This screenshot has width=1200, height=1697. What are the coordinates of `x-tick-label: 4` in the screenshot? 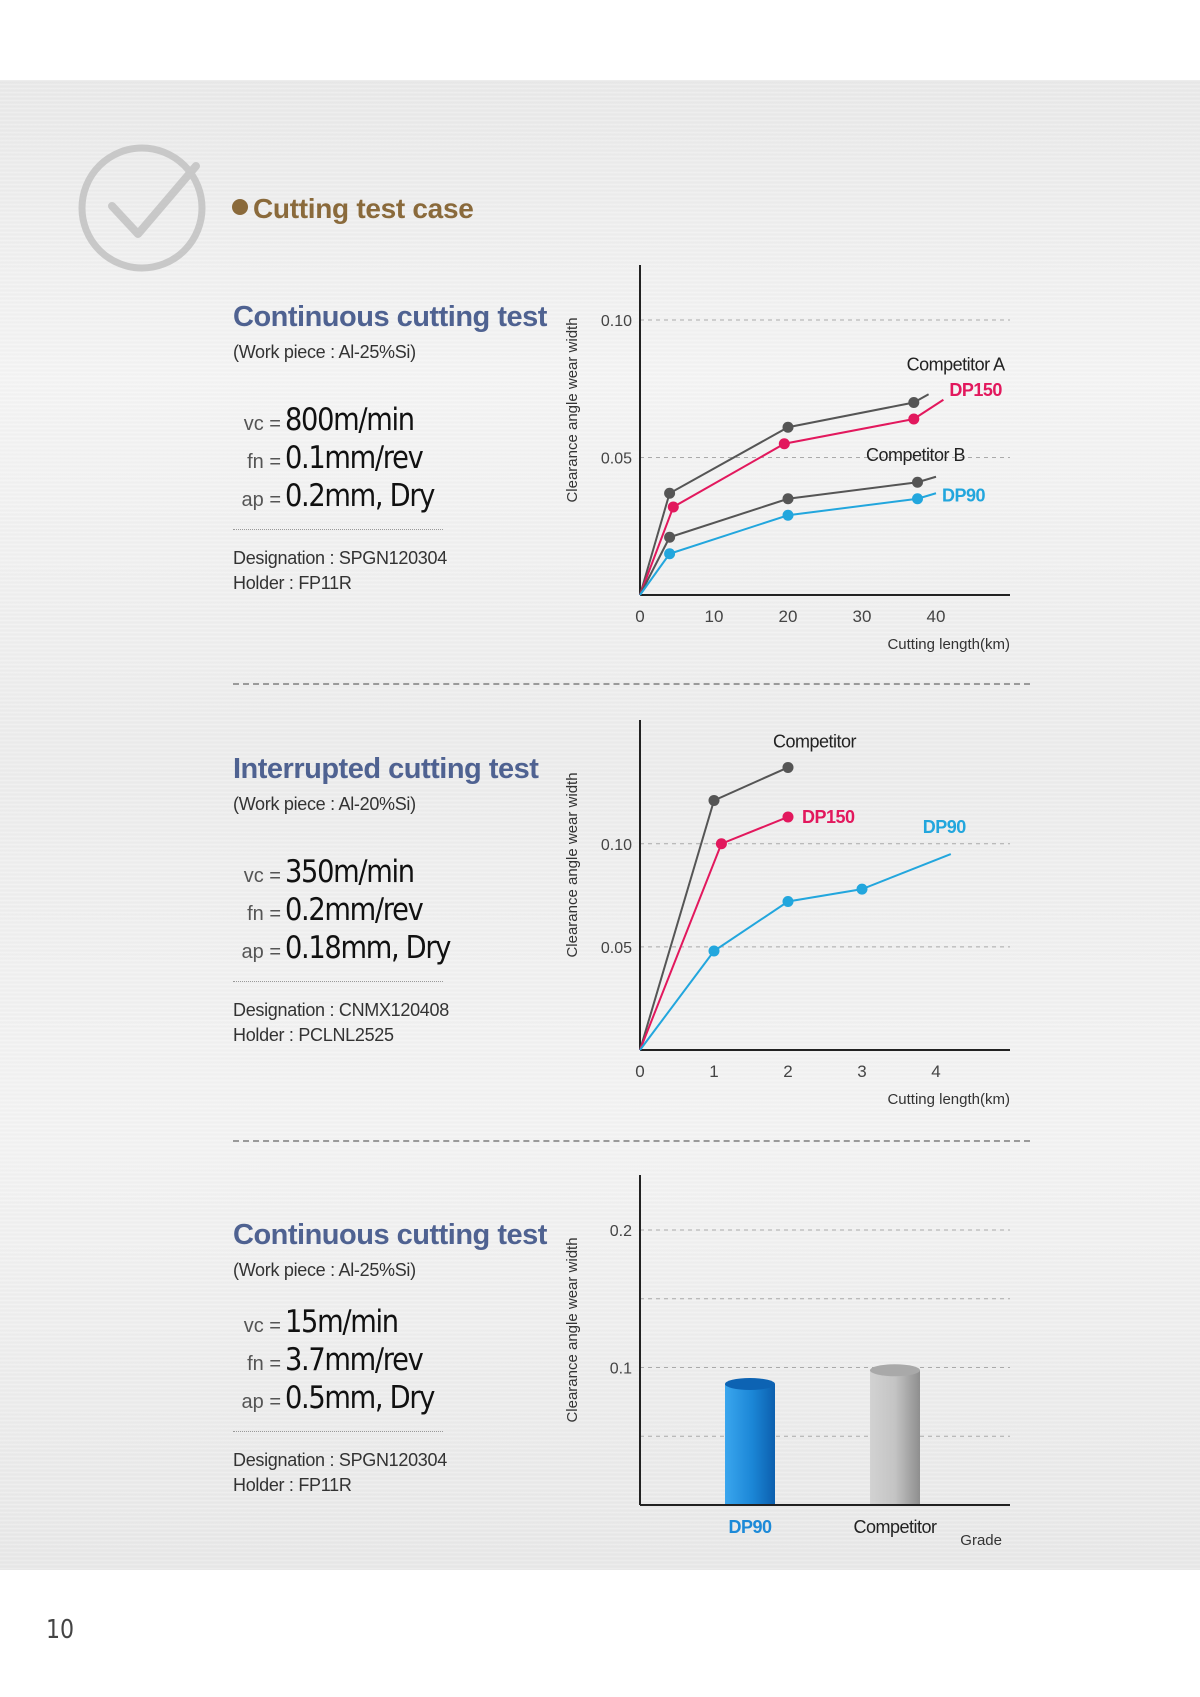 It's located at (935, 1071).